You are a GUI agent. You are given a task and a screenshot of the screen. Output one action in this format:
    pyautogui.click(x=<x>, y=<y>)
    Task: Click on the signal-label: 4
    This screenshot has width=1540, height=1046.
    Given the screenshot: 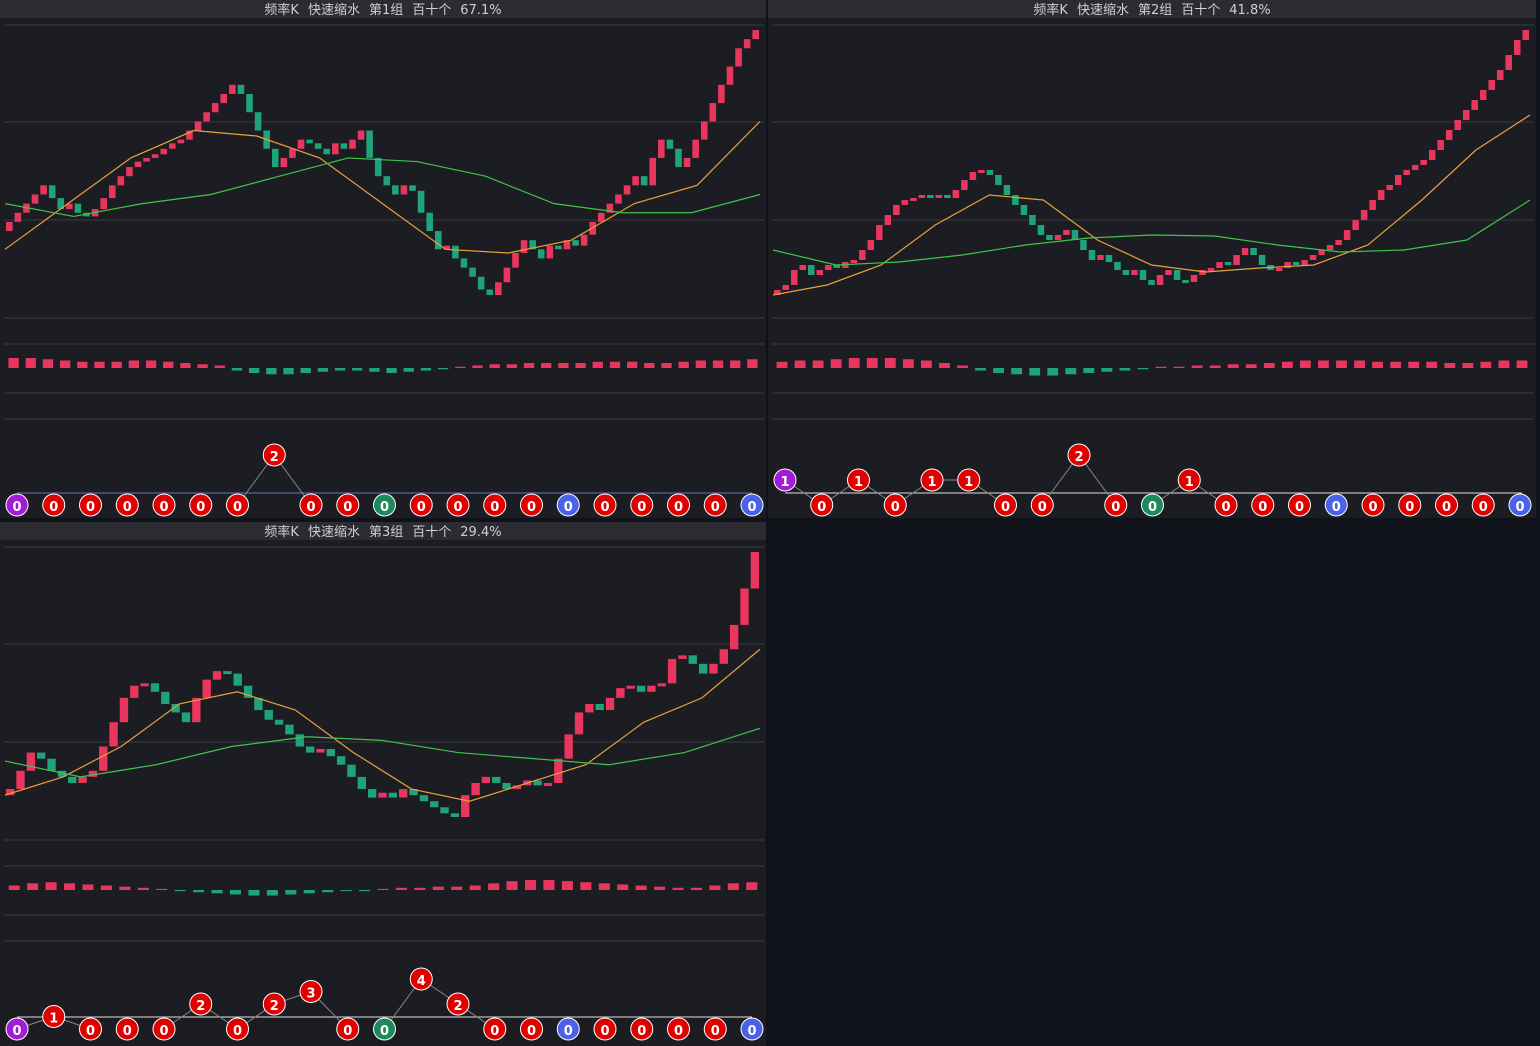 What is the action you would take?
    pyautogui.click(x=421, y=981)
    